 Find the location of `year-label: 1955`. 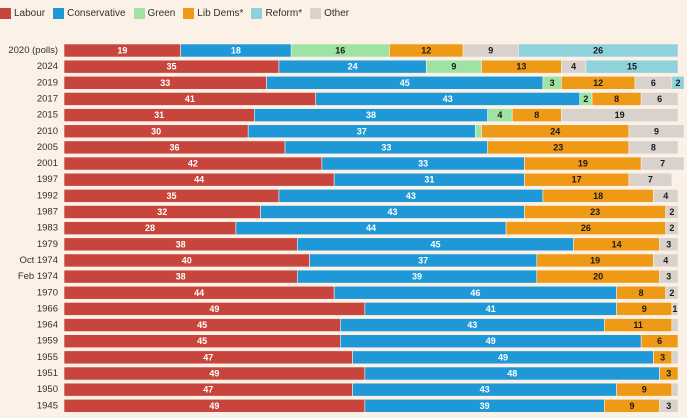

year-label: 1955 is located at coordinates (47, 357).